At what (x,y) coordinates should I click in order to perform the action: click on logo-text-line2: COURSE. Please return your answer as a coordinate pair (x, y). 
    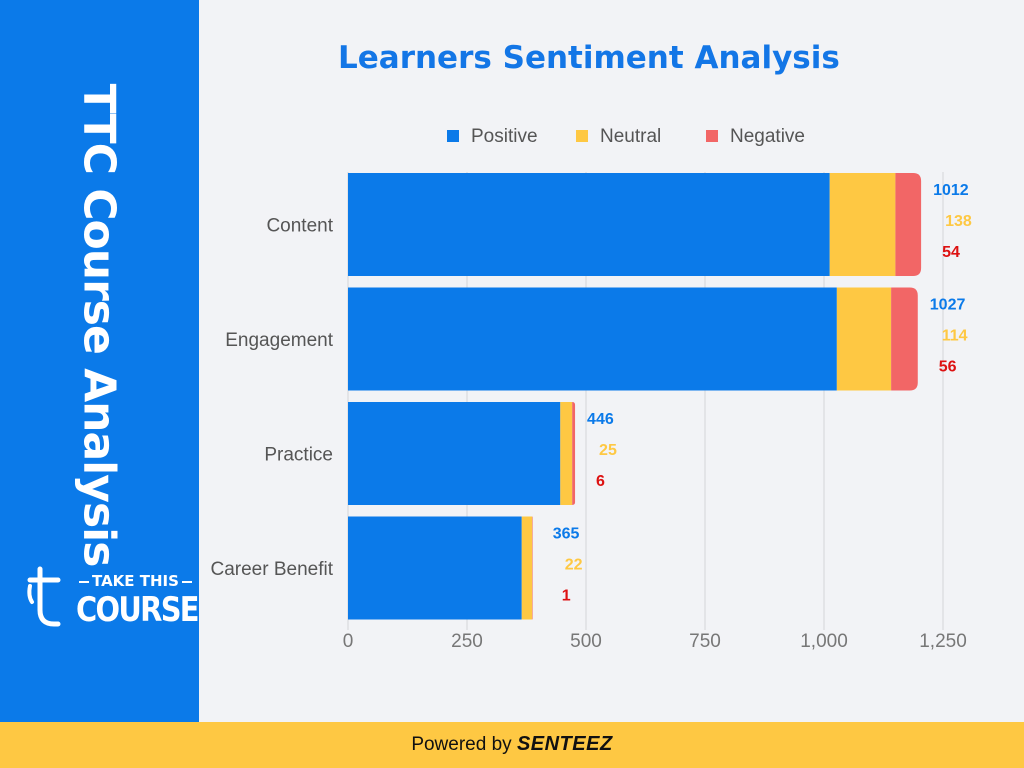
    Looking at the image, I should click on (138, 610).